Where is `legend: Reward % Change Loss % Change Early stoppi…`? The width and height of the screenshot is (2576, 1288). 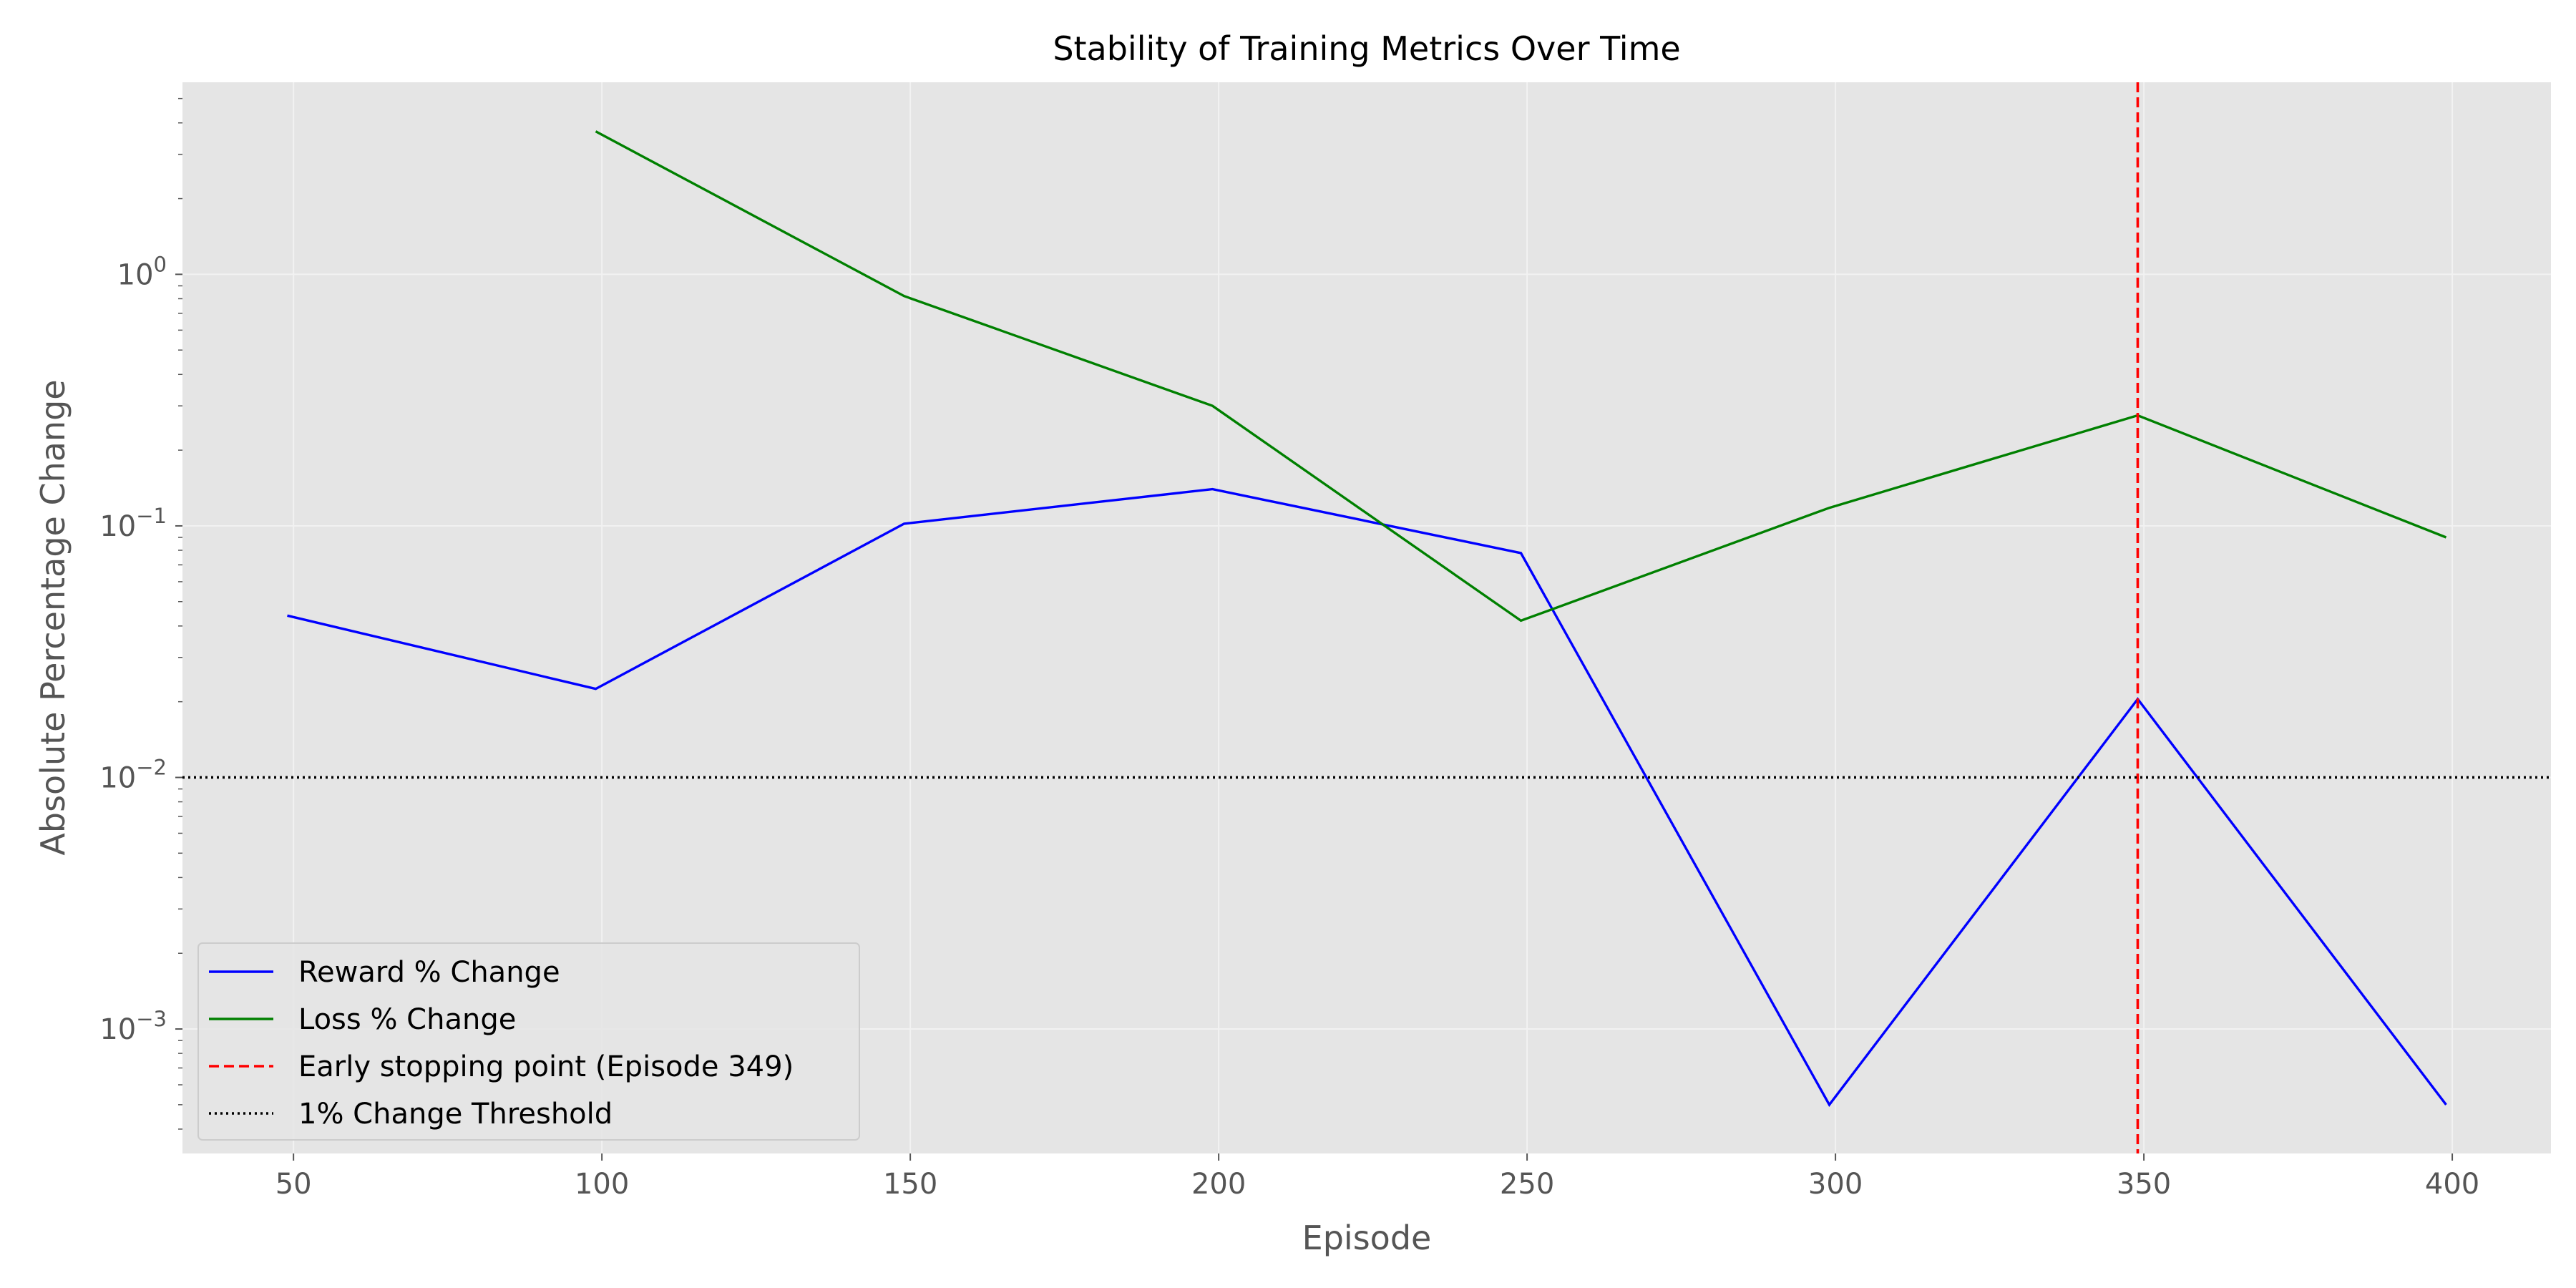 legend: Reward % Change Loss % Change Early stoppi… is located at coordinates (528, 1041).